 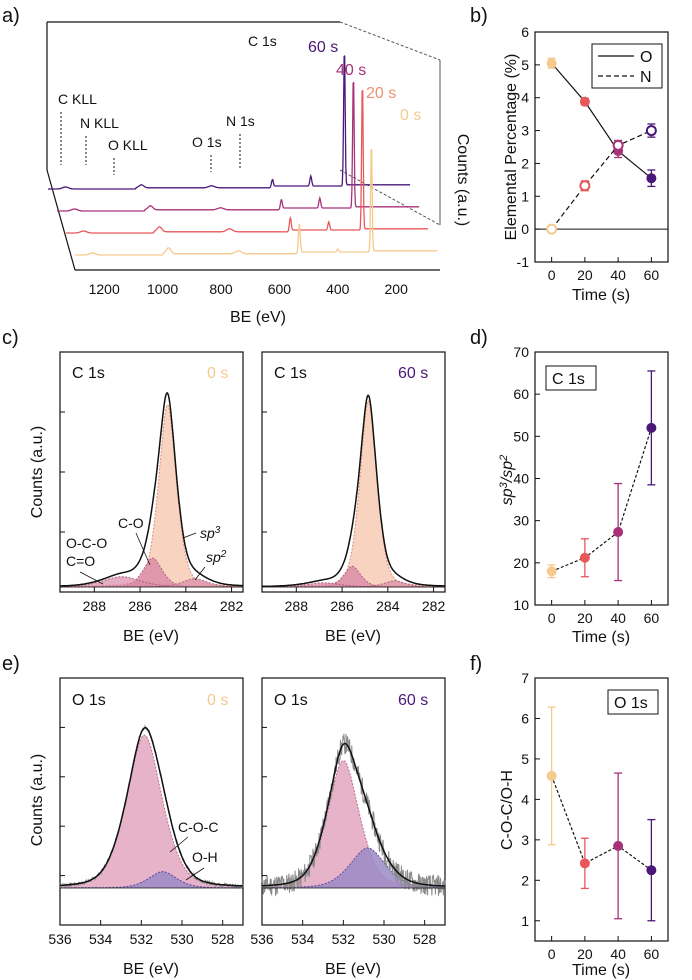 I want to click on annotation-c-o-c: C-O-C, so click(x=198, y=827).